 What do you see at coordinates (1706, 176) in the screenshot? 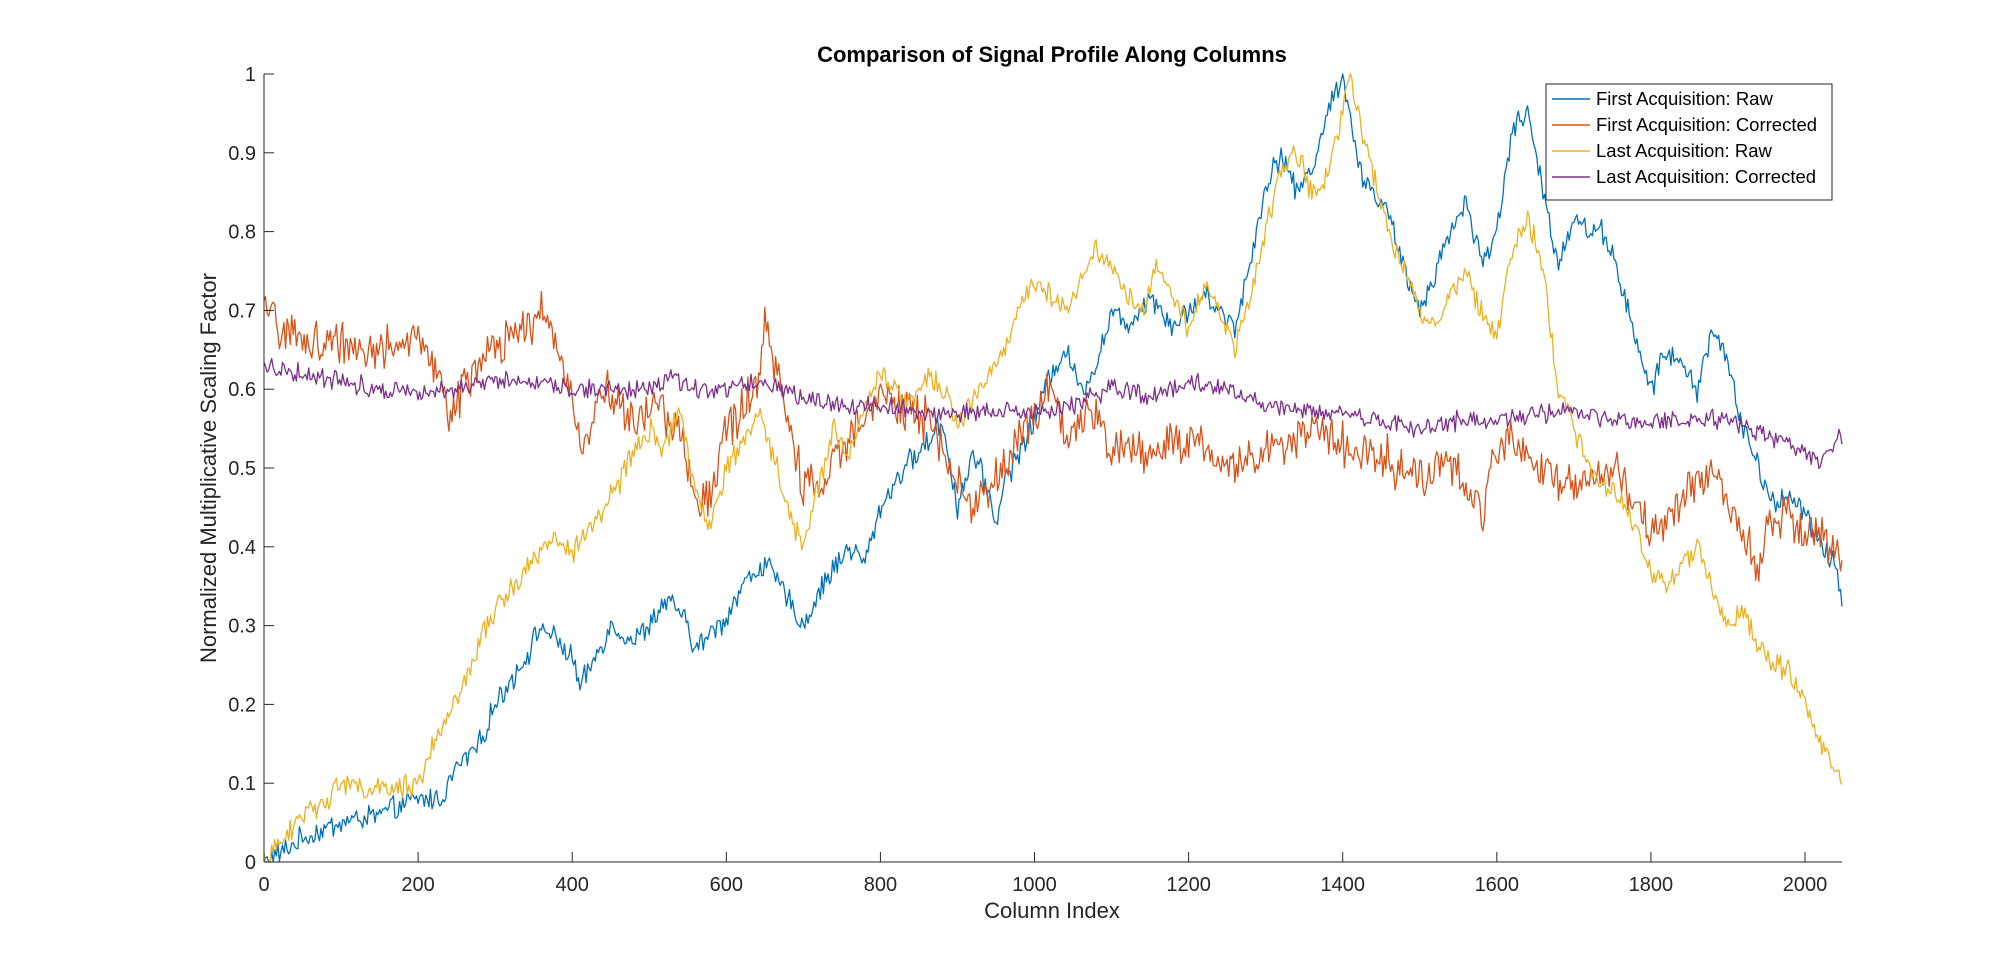
I see `legend-label: Last Acquisition: Corrected` at bounding box center [1706, 176].